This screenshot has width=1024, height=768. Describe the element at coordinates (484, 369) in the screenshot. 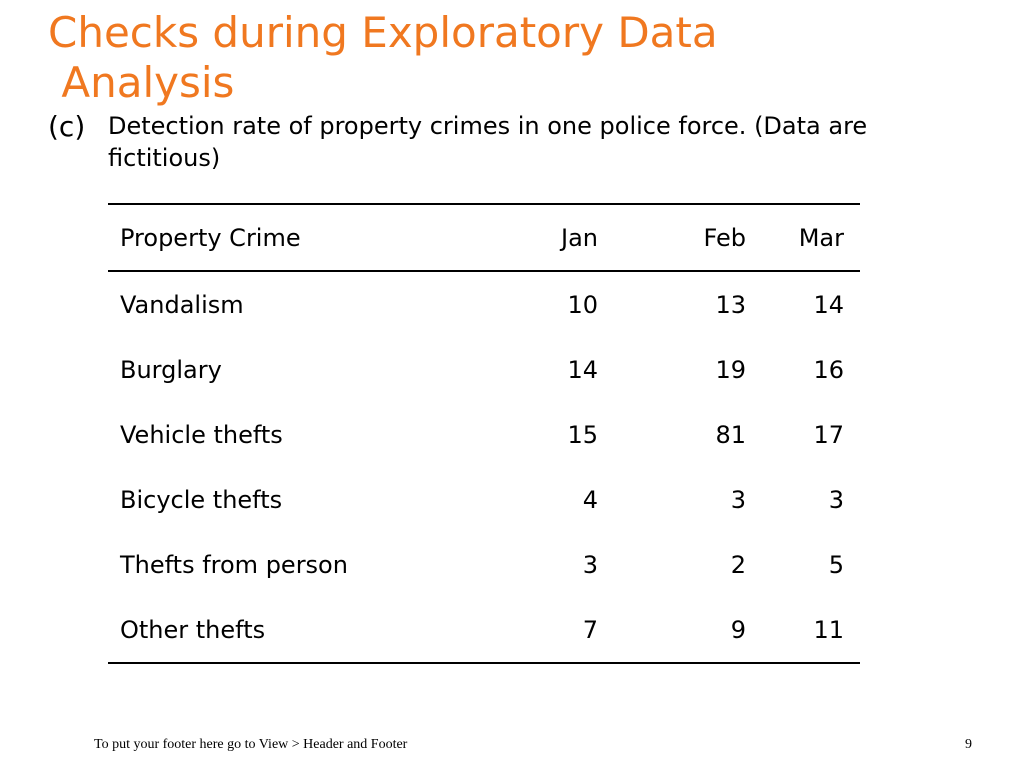

I see `table-row: Burglary 14 19 16` at that location.